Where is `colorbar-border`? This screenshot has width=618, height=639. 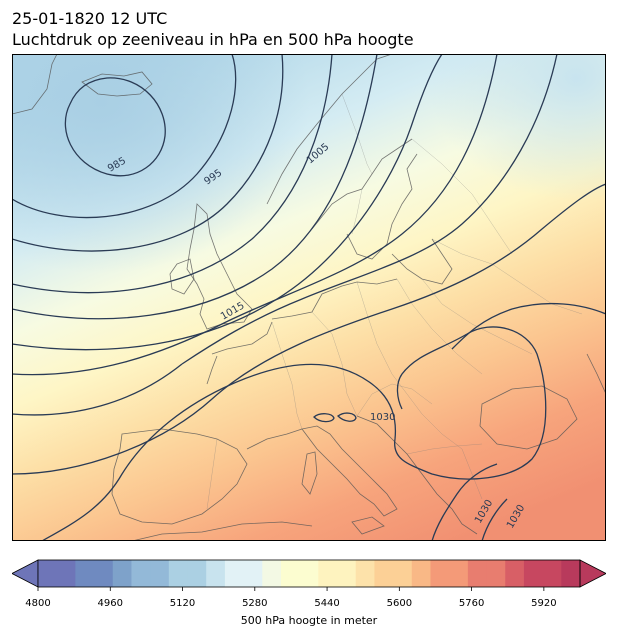
colorbar-border is located at coordinates (309, 573).